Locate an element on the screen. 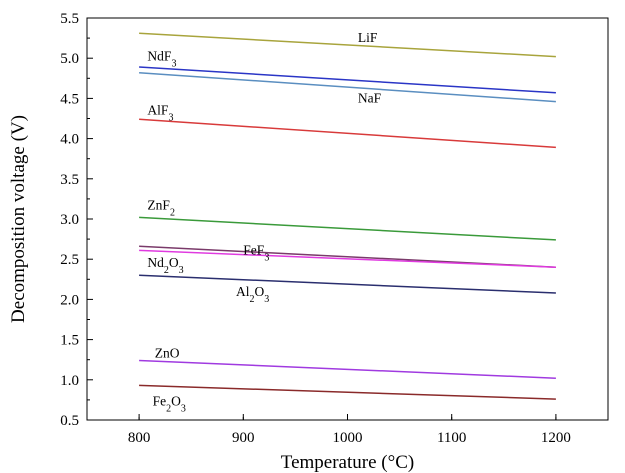 Image resolution: width=625 pixels, height=473 pixels. series-line-zno is located at coordinates (347, 369).